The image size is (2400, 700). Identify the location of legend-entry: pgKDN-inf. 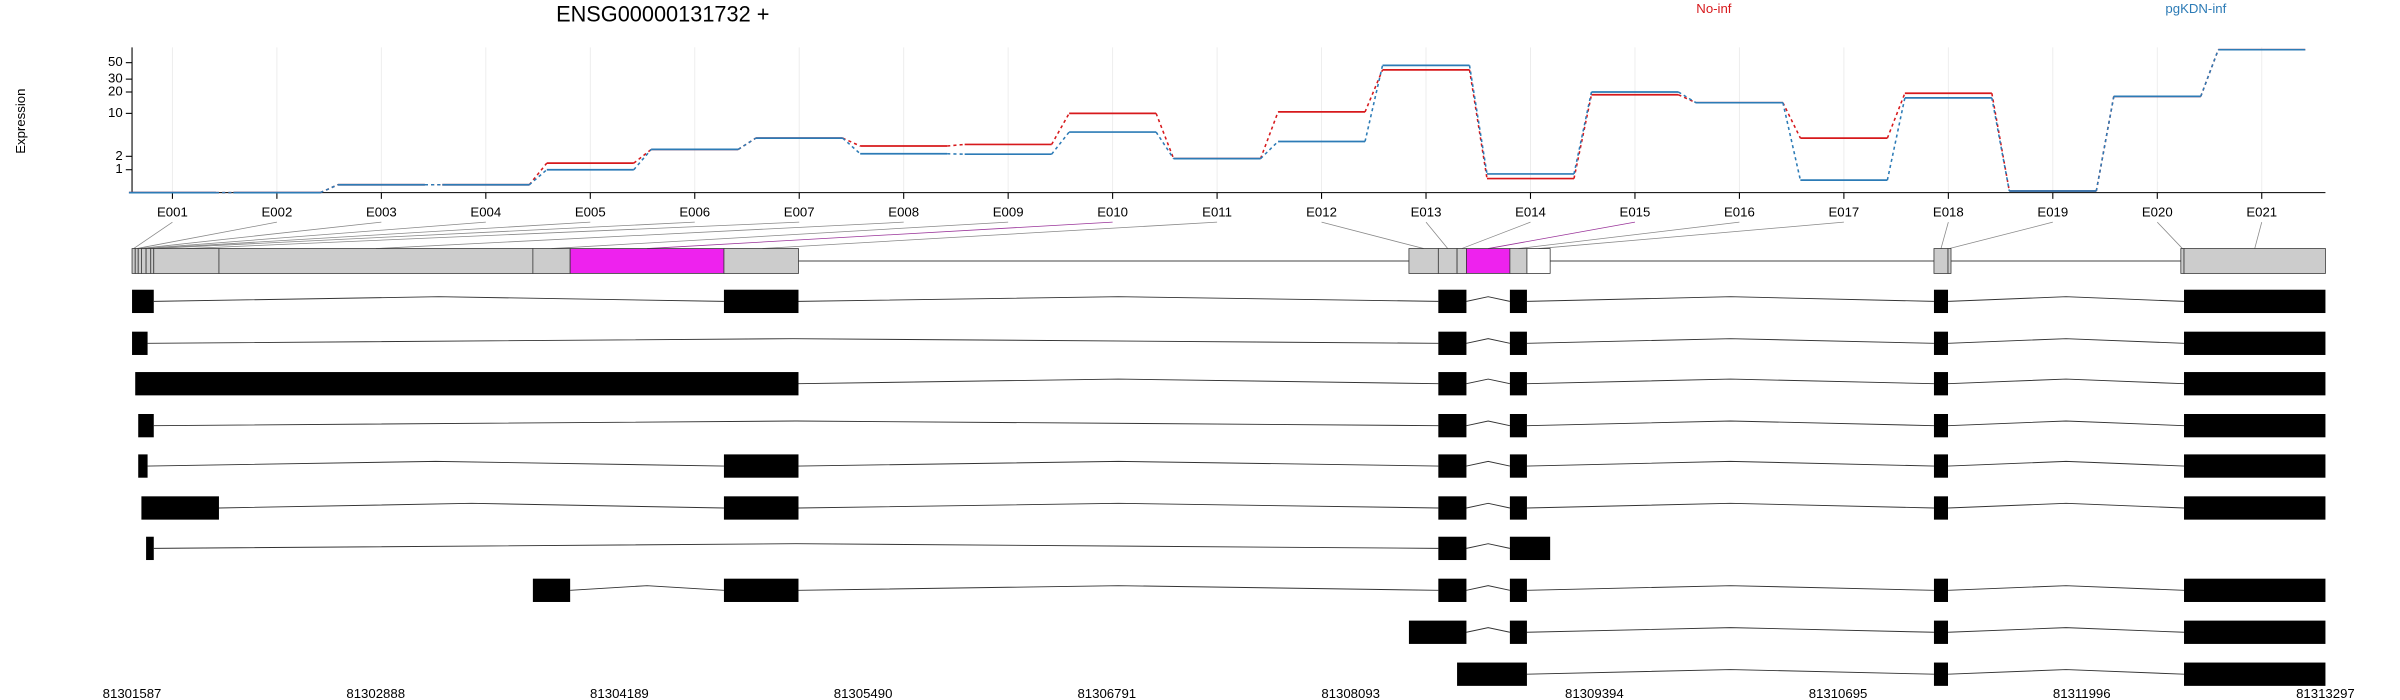
(2195, 8).